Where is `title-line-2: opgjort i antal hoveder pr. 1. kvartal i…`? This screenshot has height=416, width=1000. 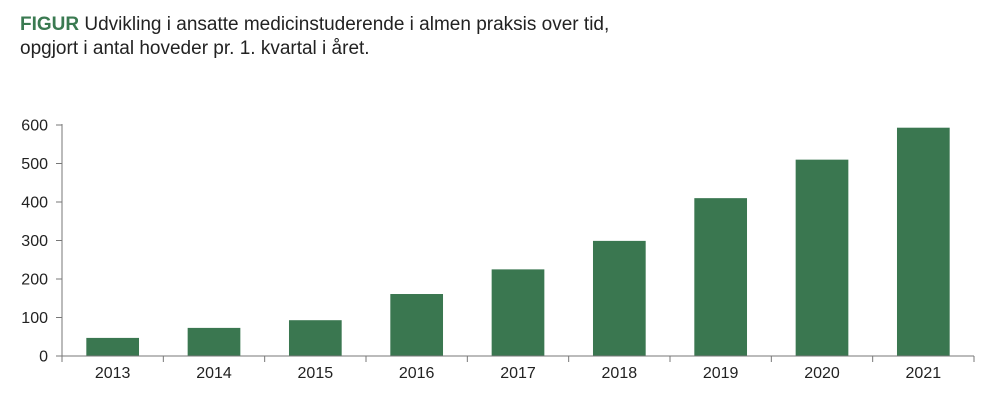 title-line-2: opgjort i antal hoveder pr. 1. kvartal i… is located at coordinates (195, 48).